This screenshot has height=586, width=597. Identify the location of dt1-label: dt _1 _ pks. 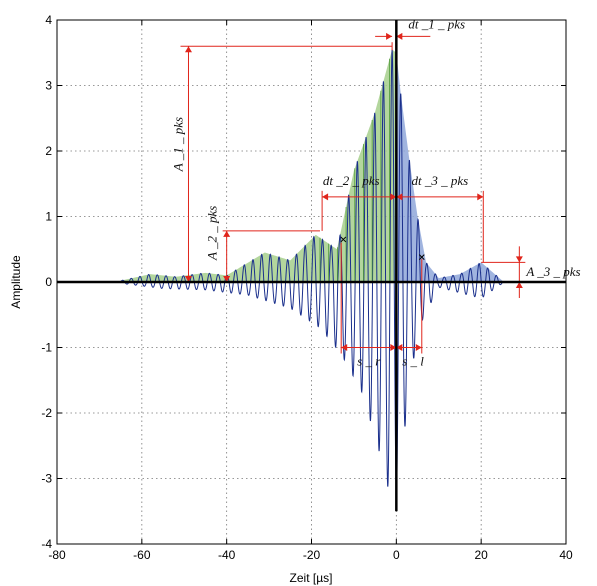
(436, 23).